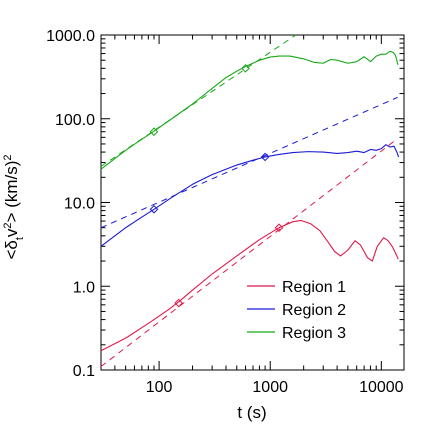 The width and height of the screenshot is (436, 436). I want to click on y-tick-label: 1.0, so click(84, 287).